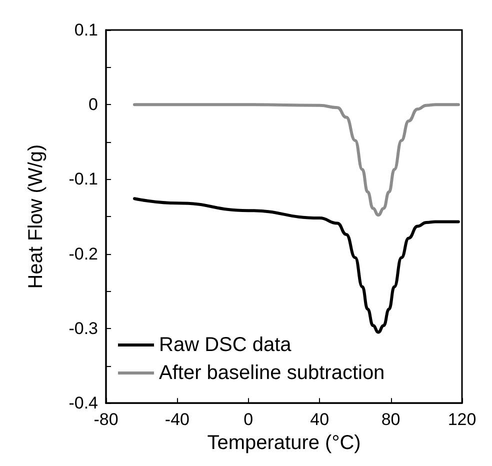 The width and height of the screenshot is (492, 466). I want to click on x-axis-title: Temperature (°C), so click(284, 443).